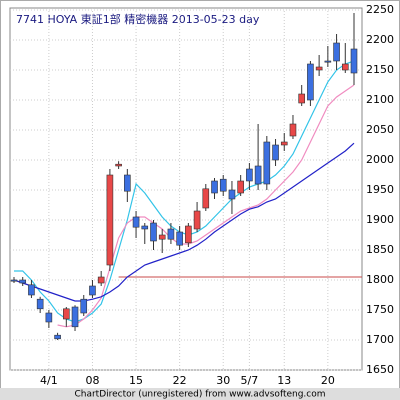  Describe the element at coordinates (380, 219) in the screenshot. I see `y-tick-label: 1900` at that location.